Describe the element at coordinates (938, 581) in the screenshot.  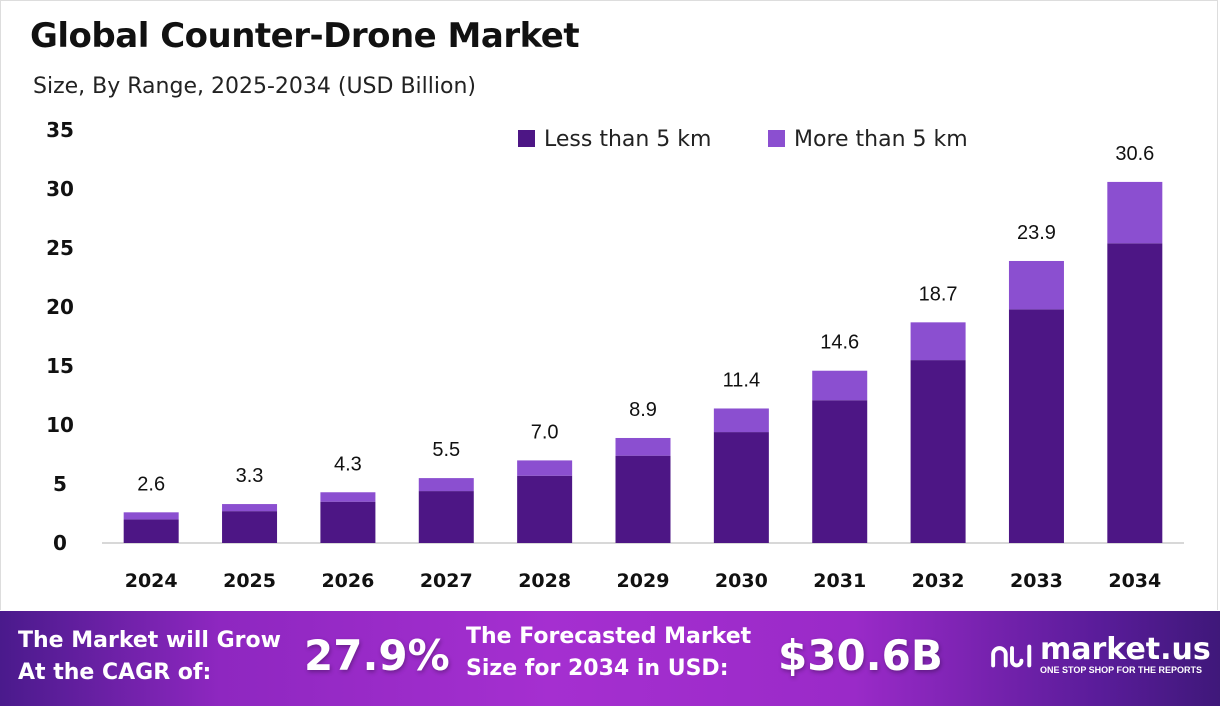
I see `x-tick-label: 2032` at that location.